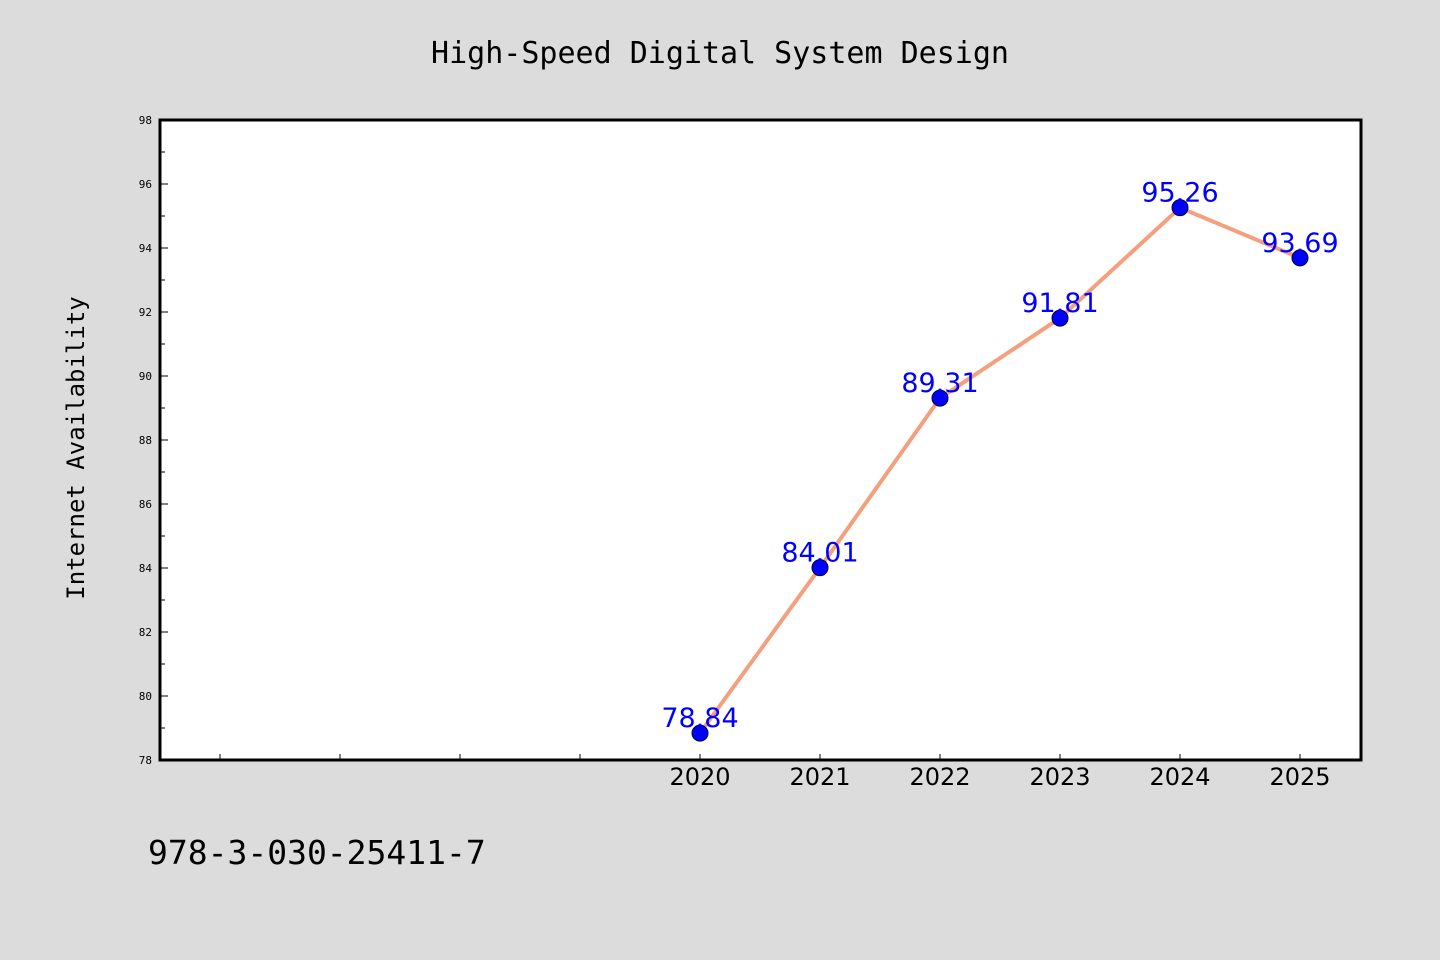 Image resolution: width=1440 pixels, height=960 pixels. Describe the element at coordinates (145, 184) in the screenshot. I see `y-tick-label: 96` at that location.